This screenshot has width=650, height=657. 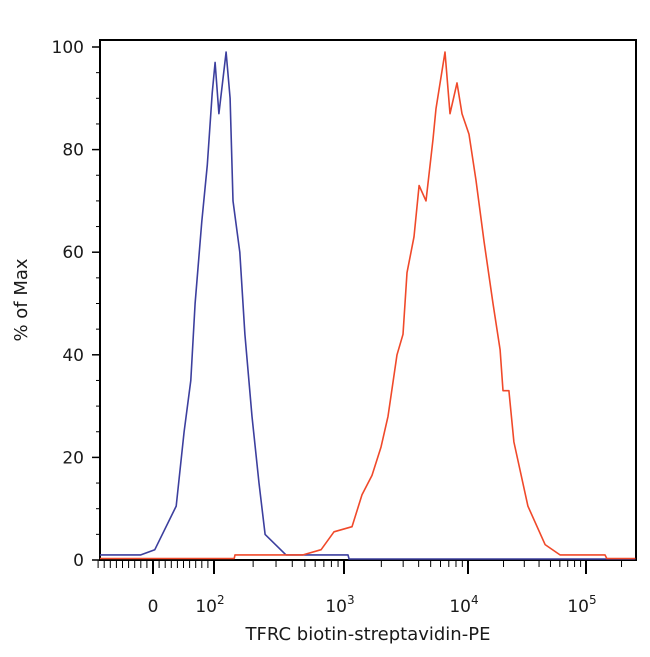 What do you see at coordinates (368, 634) in the screenshot?
I see `x-axis-title: TFRC biotin-streptavidin-PE` at bounding box center [368, 634].